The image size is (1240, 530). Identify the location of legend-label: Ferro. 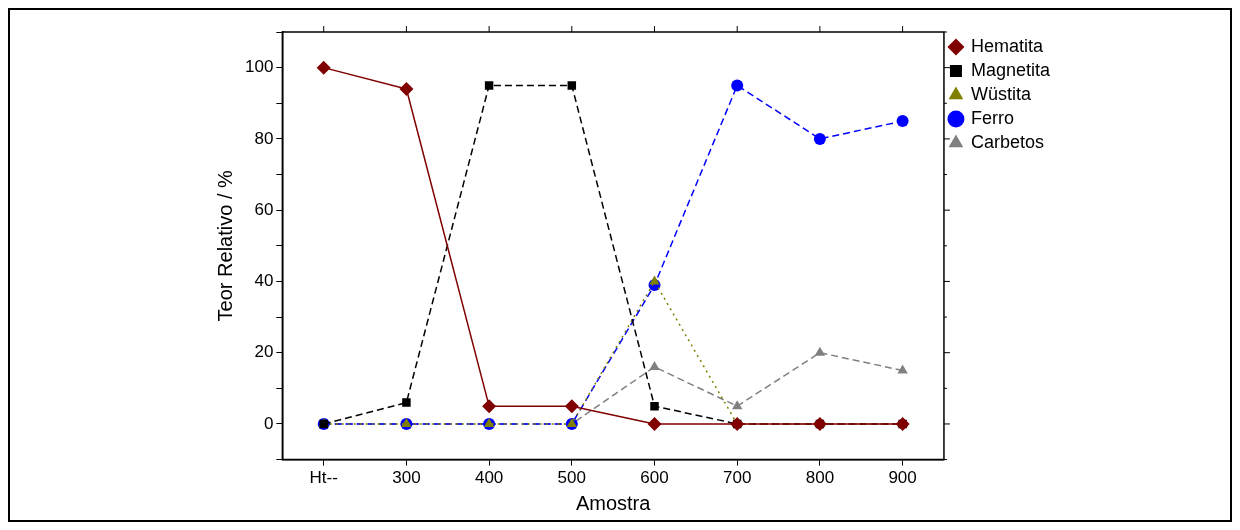
(992, 117).